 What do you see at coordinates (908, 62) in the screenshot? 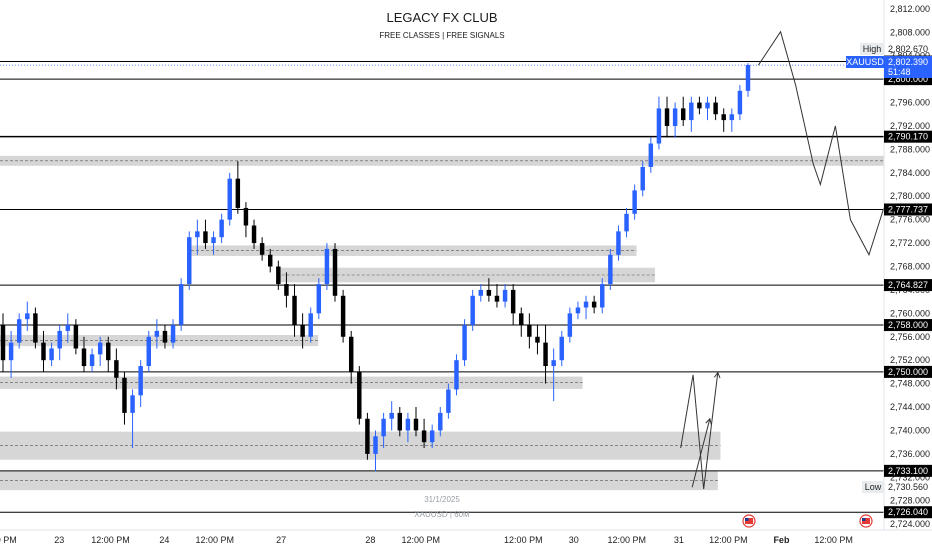
I see `current-price: 2,802.390` at bounding box center [908, 62].